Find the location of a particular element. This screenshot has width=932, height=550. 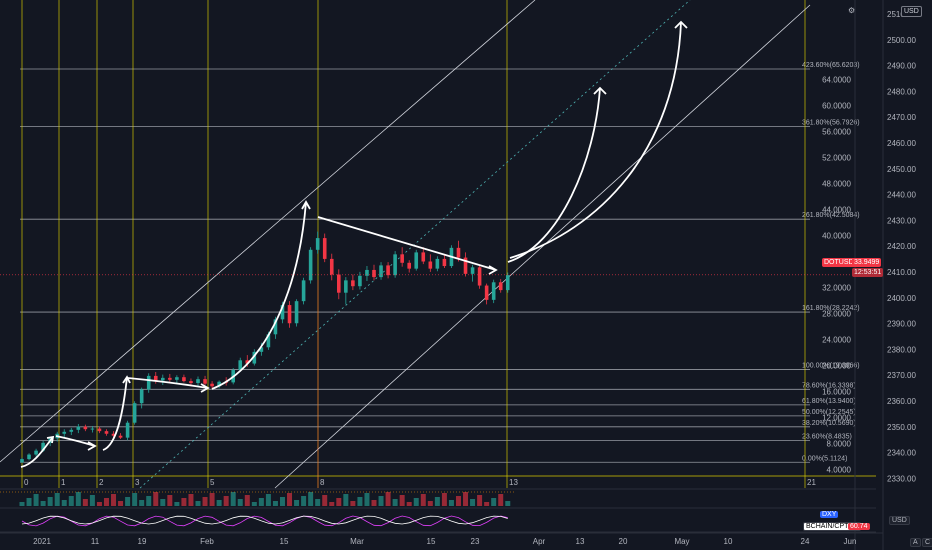

y-axis-tick-label-secondary: 2330.00 is located at coordinates (901, 478).